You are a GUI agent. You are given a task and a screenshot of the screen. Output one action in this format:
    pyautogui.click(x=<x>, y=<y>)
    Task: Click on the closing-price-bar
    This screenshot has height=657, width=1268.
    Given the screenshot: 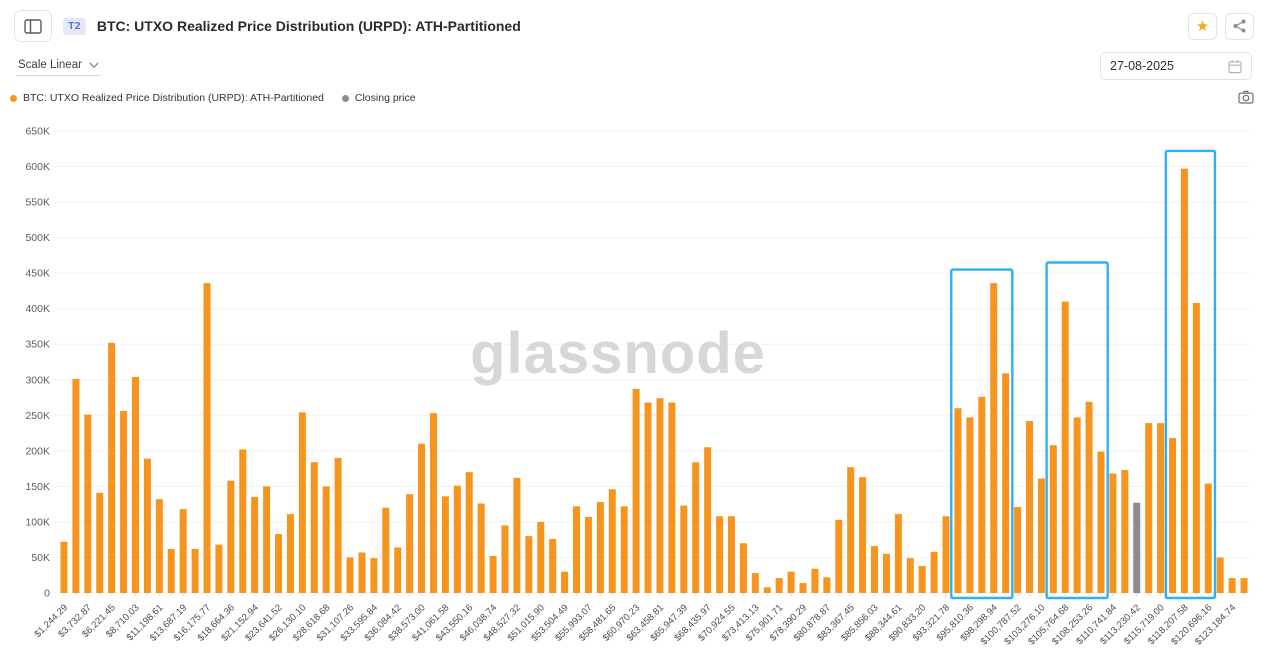 What is the action you would take?
    pyautogui.click(x=1137, y=547)
    